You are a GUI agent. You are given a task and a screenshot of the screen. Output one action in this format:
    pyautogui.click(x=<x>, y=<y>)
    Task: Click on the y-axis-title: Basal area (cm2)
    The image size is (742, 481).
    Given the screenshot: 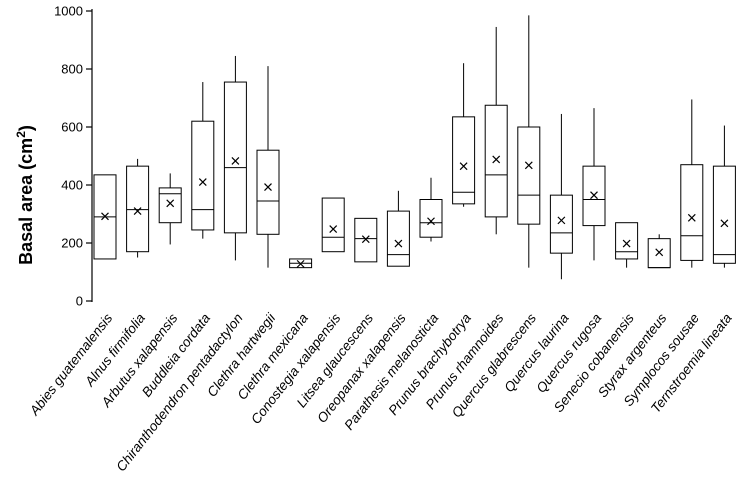 What is the action you would take?
    pyautogui.click(x=25, y=195)
    